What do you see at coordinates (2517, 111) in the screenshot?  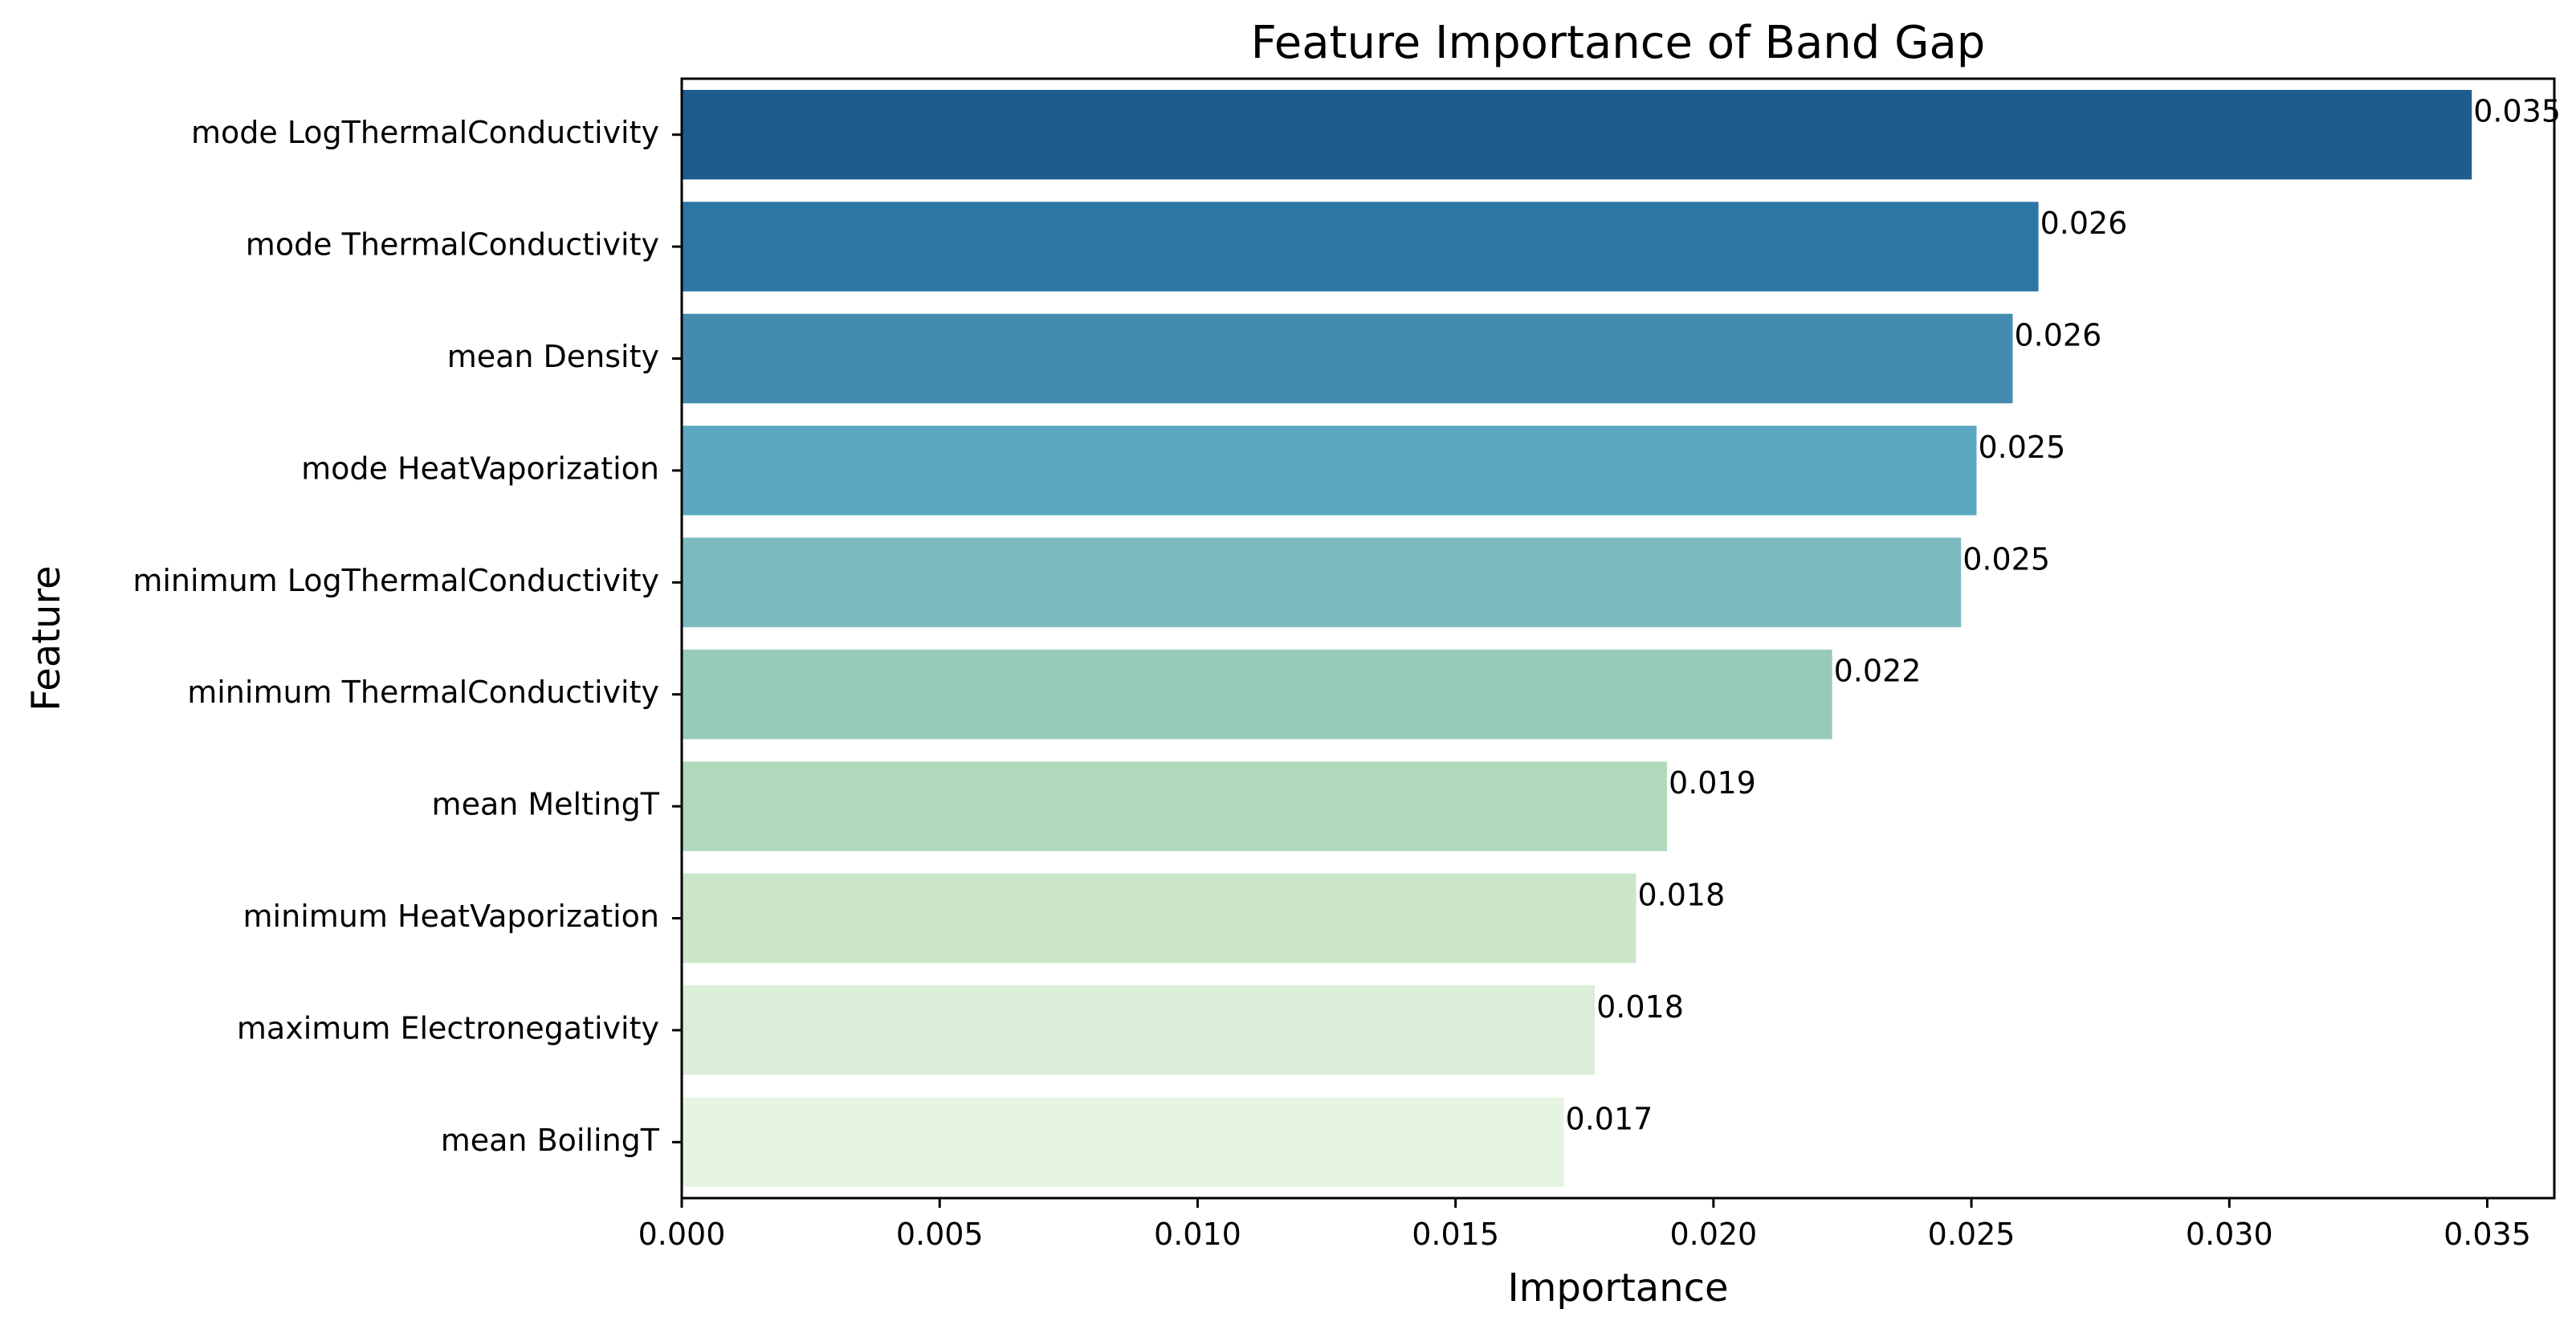 I see `bar-value-label: 0.035` at bounding box center [2517, 111].